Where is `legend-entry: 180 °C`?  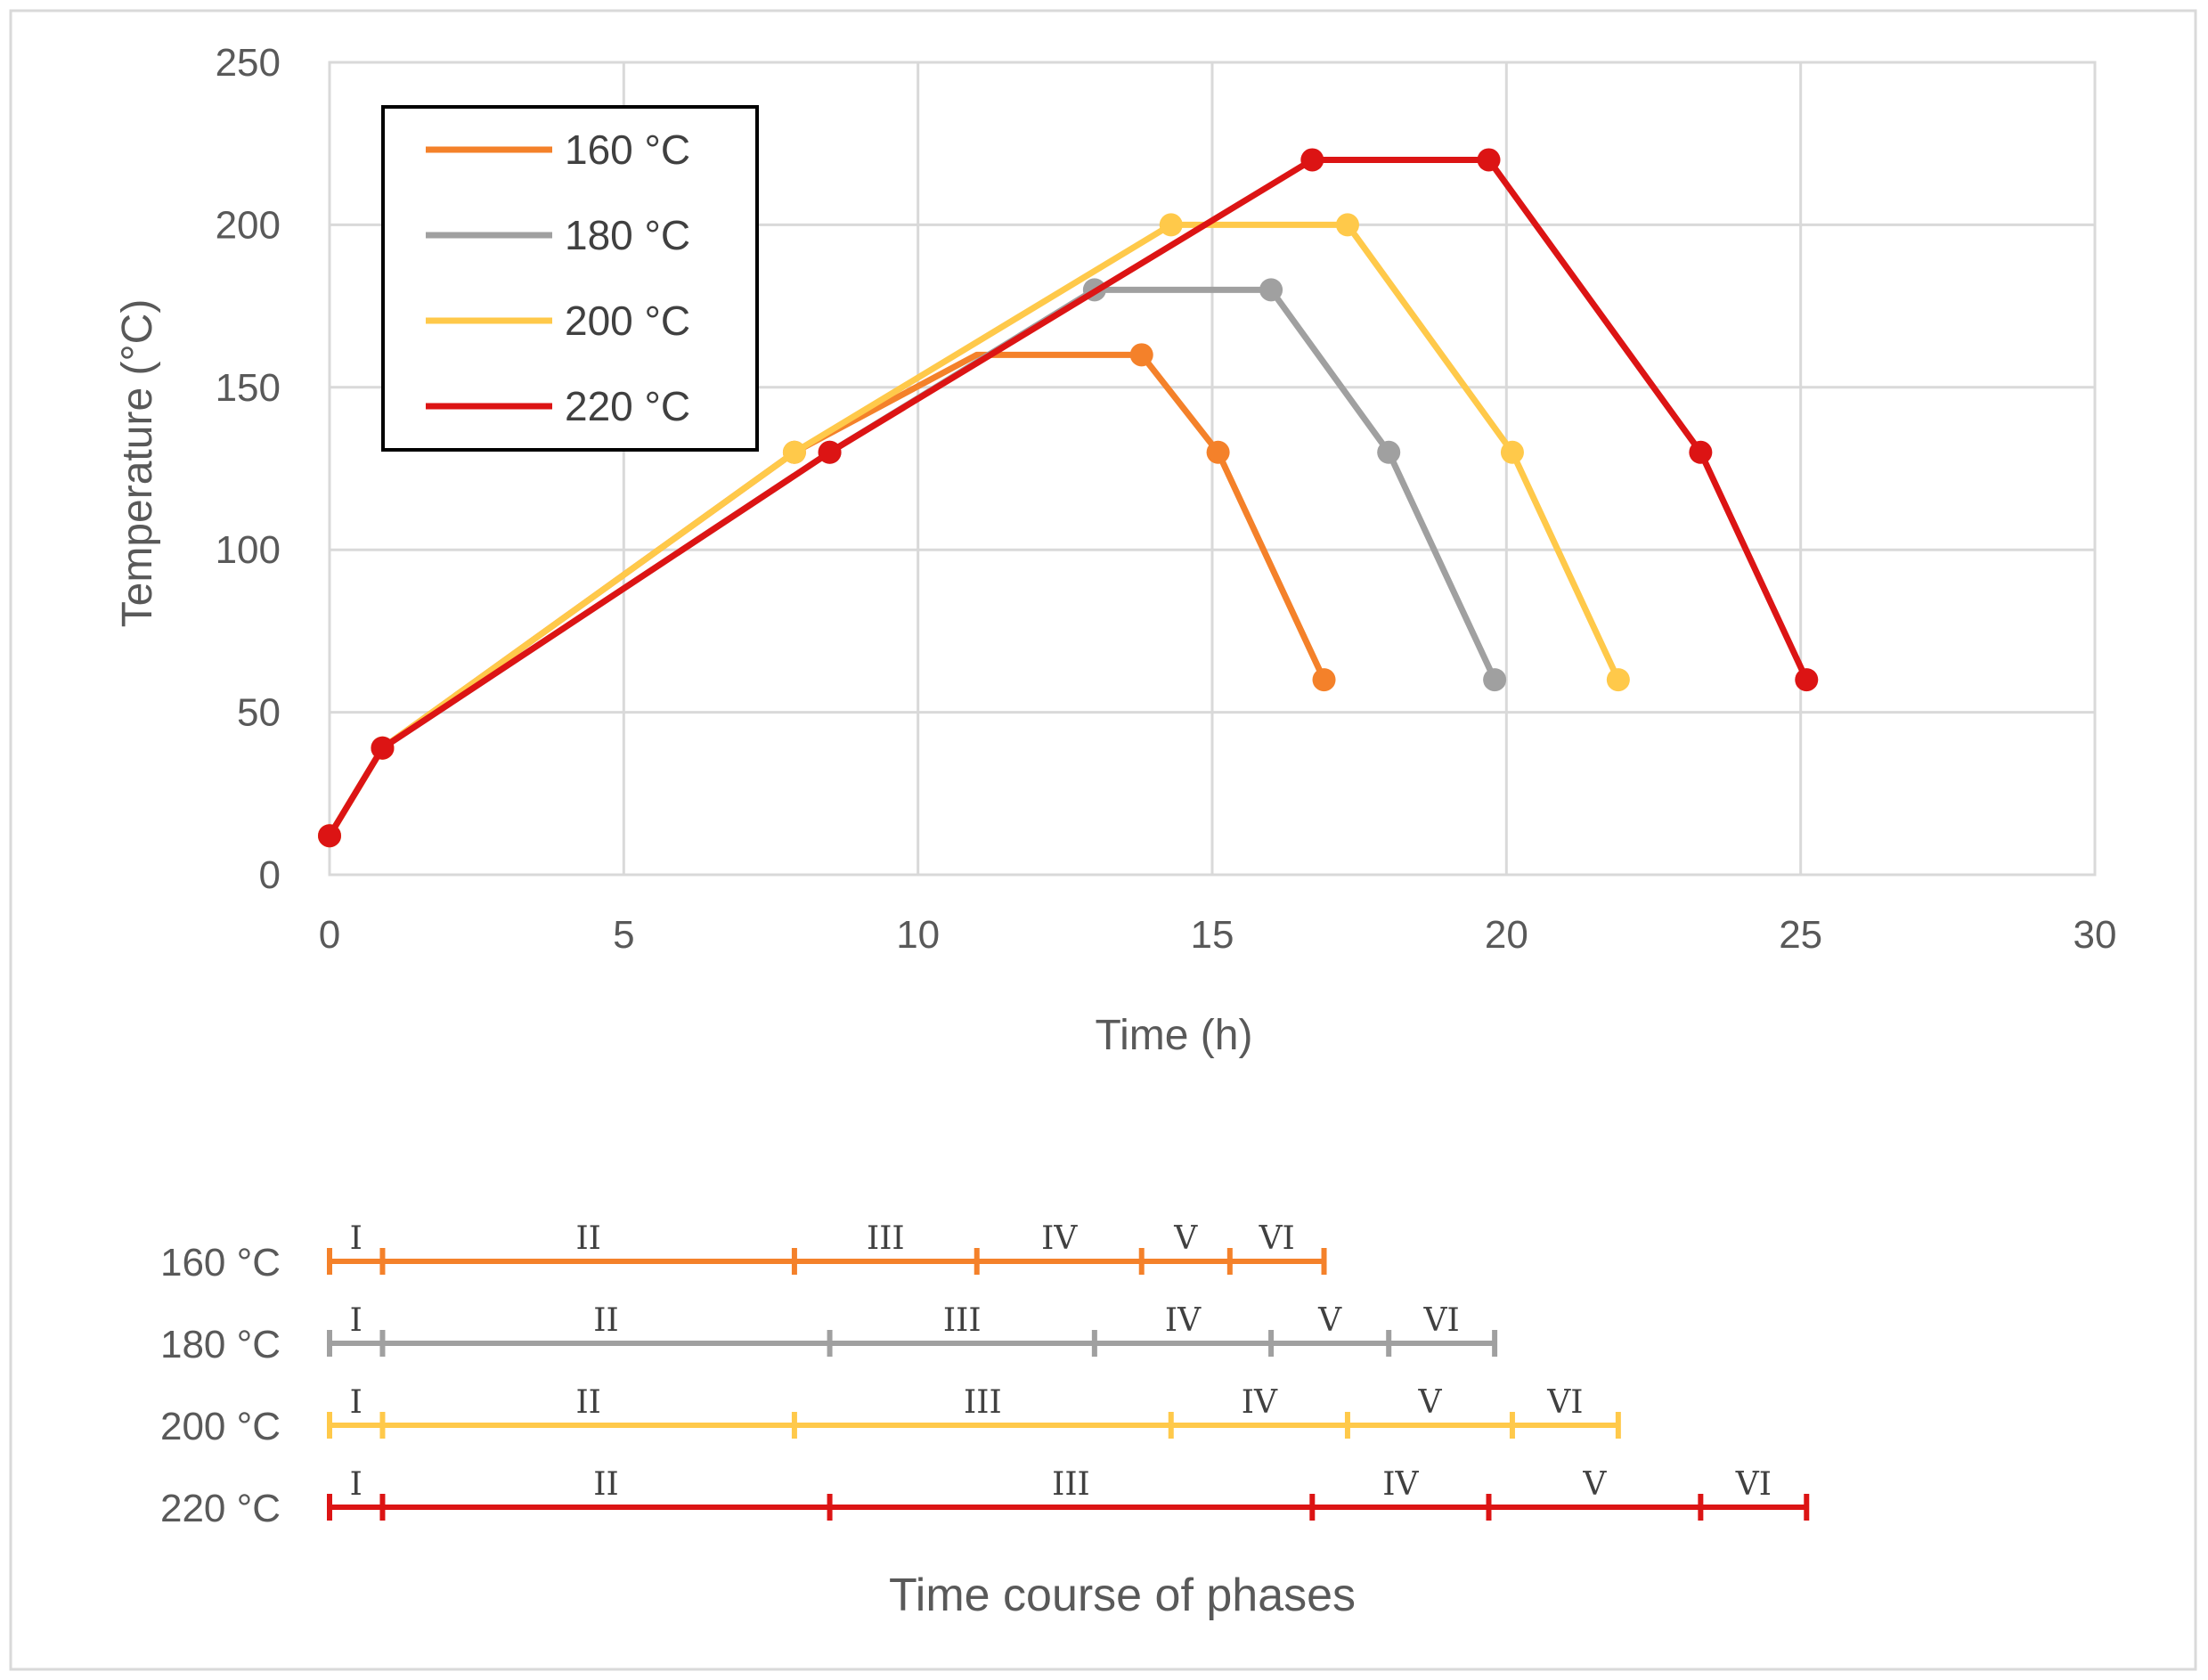 legend-entry: 180 °C is located at coordinates (627, 235).